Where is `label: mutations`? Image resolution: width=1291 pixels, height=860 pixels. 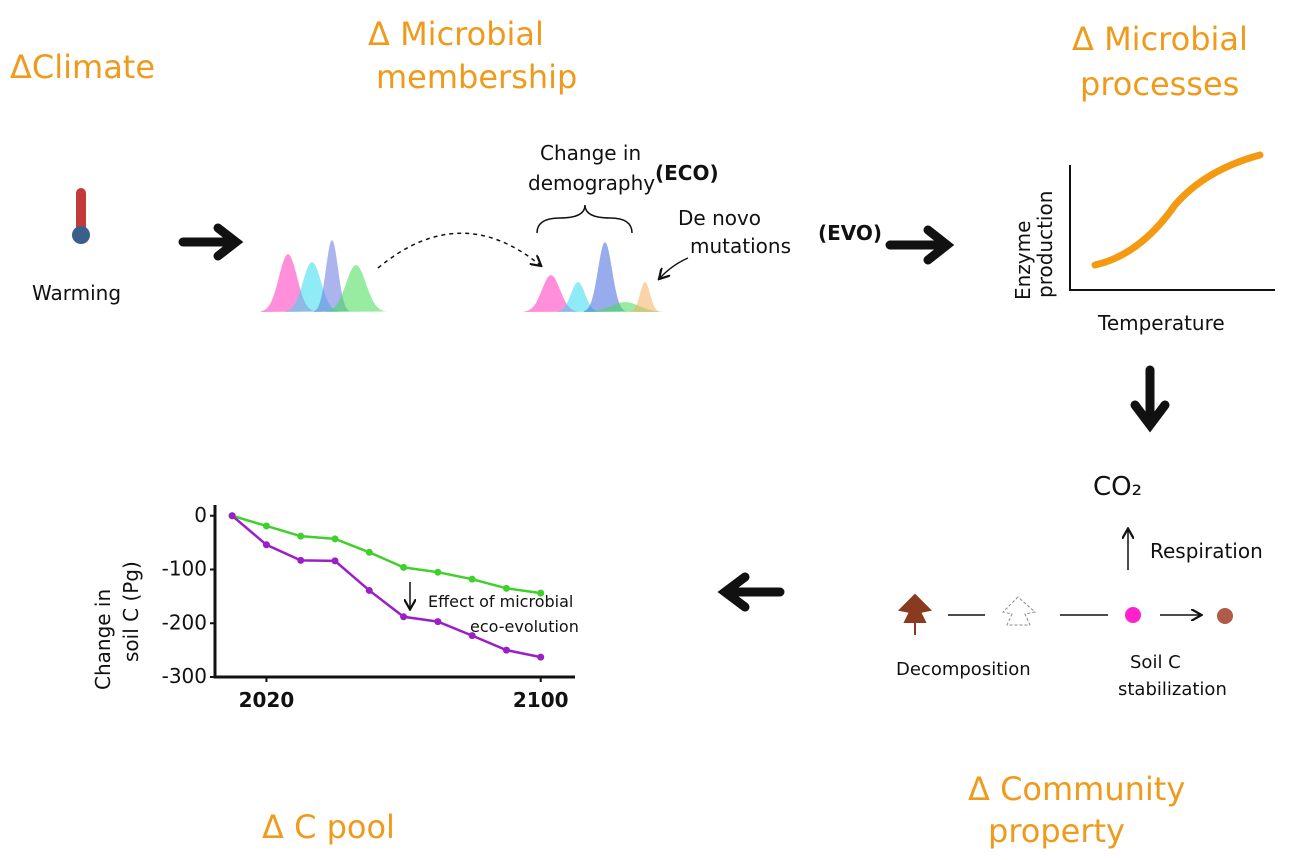 label: mutations is located at coordinates (740, 246).